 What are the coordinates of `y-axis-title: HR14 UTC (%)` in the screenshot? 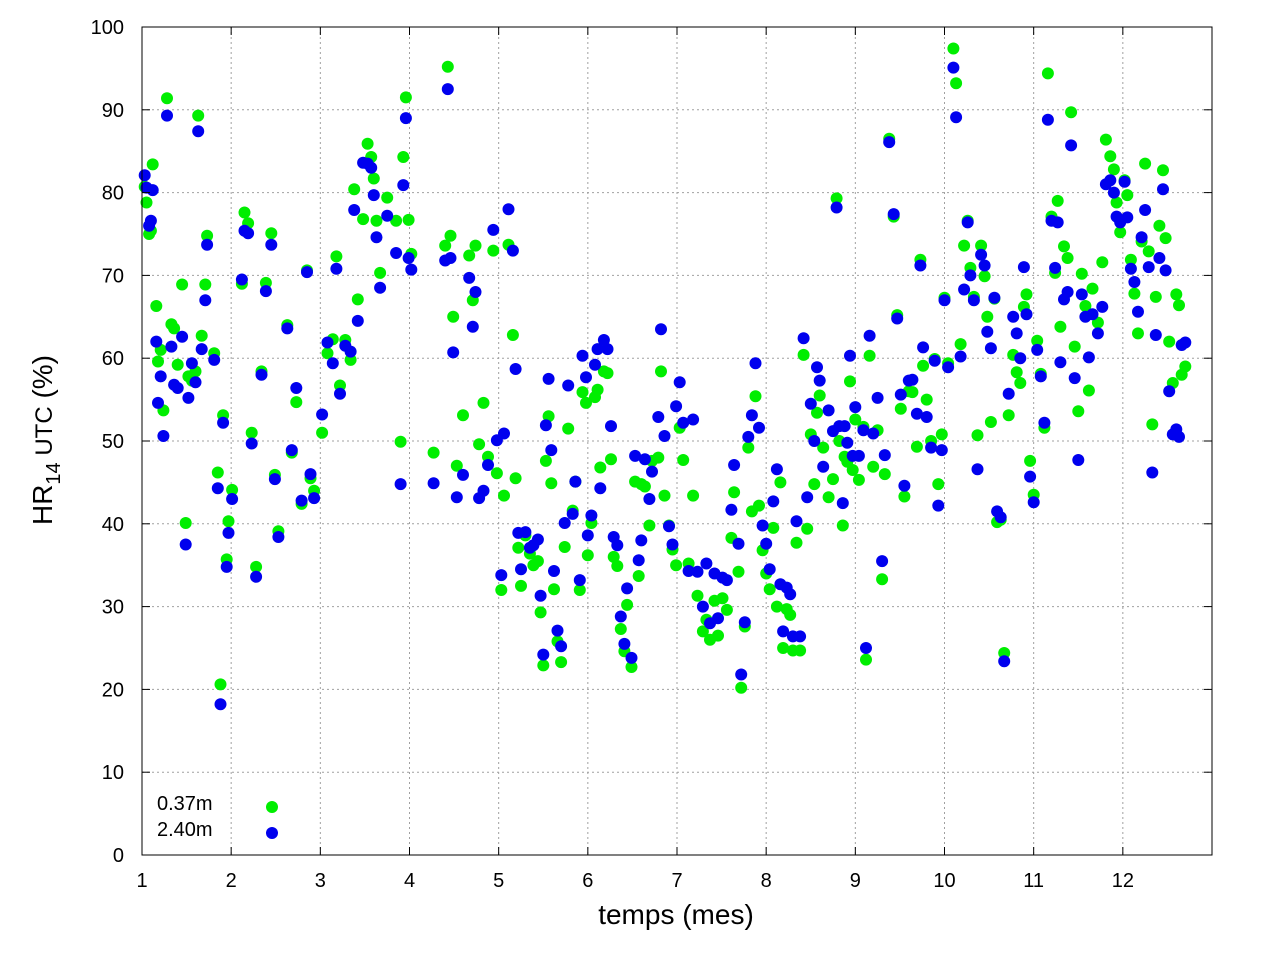 It's located at (46, 440).